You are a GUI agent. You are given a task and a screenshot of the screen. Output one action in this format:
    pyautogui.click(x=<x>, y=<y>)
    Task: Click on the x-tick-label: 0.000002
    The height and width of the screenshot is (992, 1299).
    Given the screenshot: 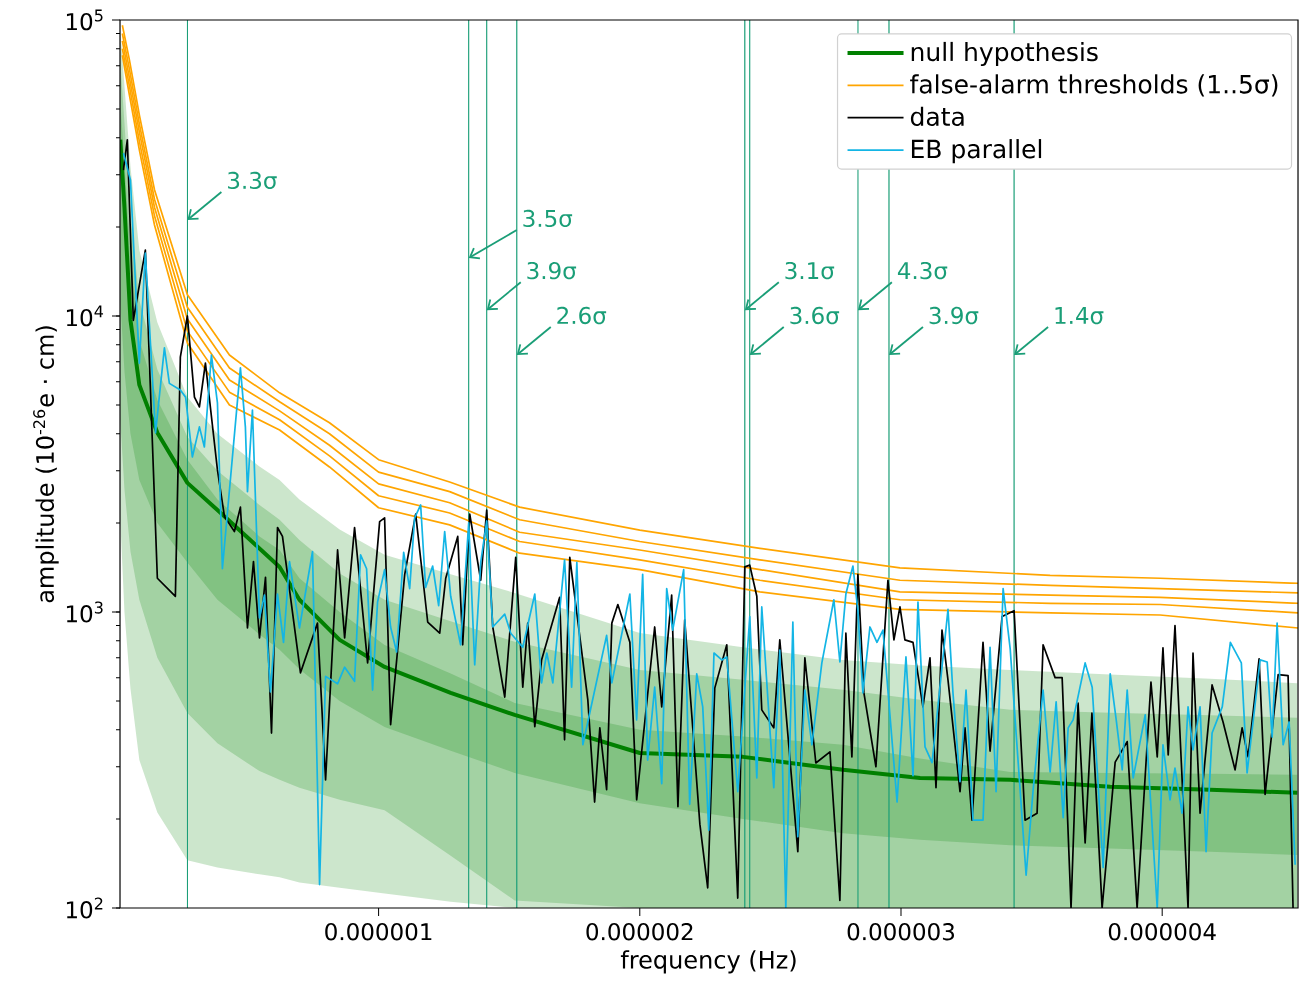 What is the action you would take?
    pyautogui.click(x=639, y=932)
    